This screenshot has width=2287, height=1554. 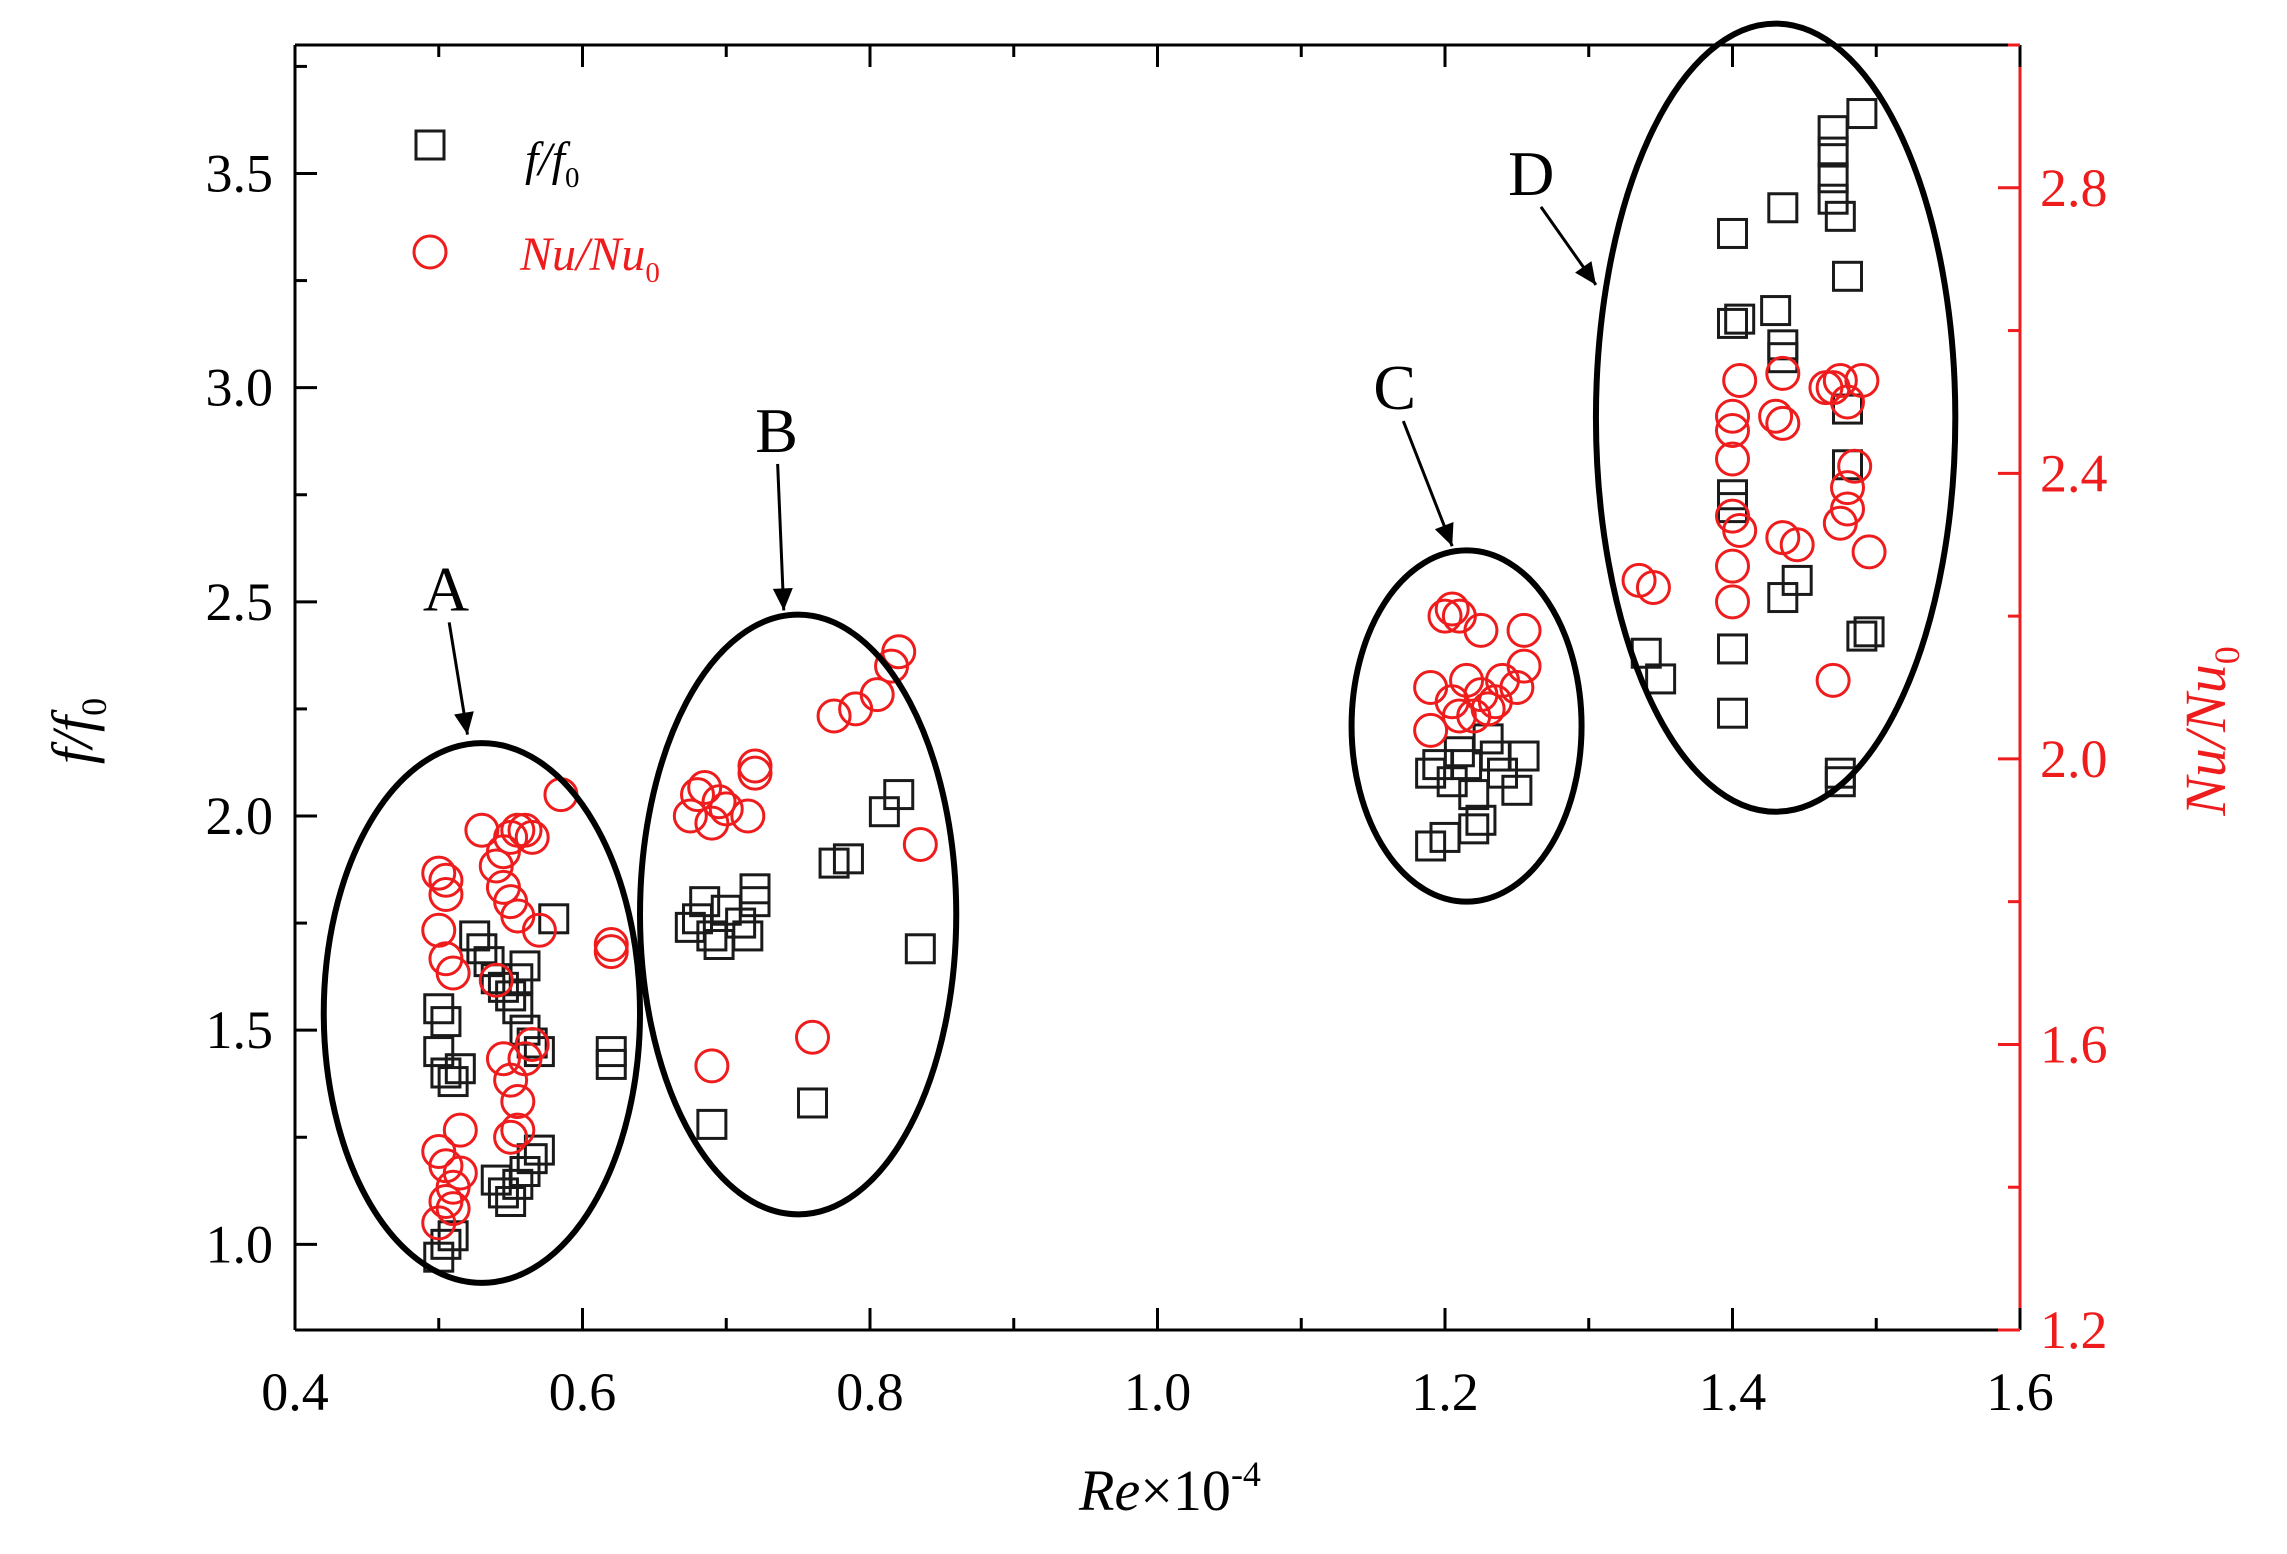 What do you see at coordinates (583, 1392) in the screenshot?
I see `x-tick-label: 0.6` at bounding box center [583, 1392].